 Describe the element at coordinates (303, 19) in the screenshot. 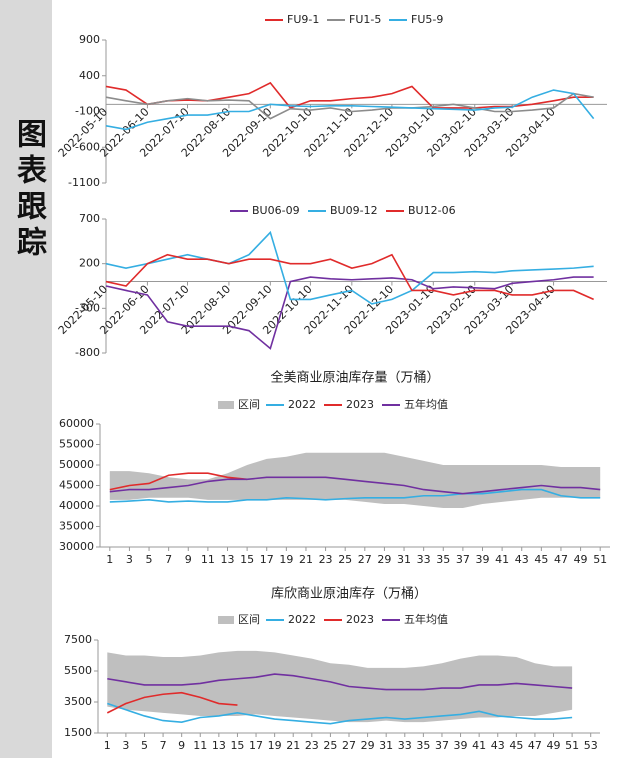

I see `legend-label: FU9-1` at that location.